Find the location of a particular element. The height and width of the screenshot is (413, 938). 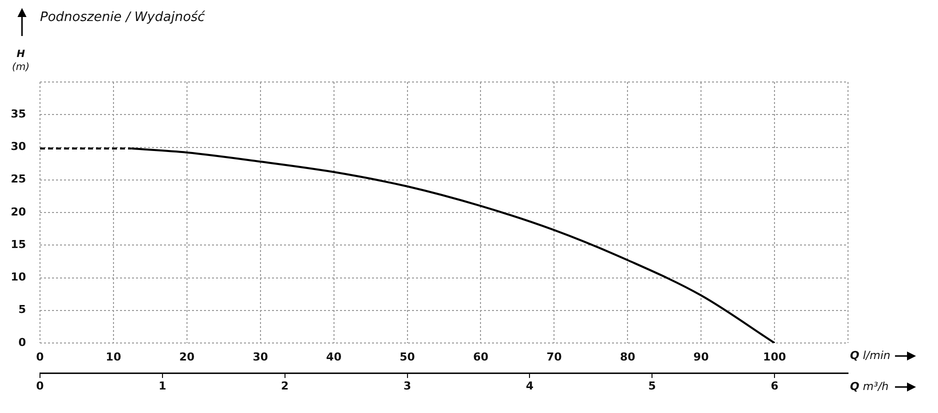

x2-tick-label: 2 is located at coordinates (285, 385).